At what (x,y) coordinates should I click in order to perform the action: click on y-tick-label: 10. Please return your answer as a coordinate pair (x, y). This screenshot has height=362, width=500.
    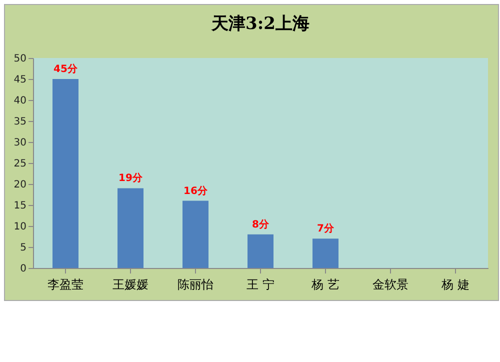
    Looking at the image, I should click on (20, 227).